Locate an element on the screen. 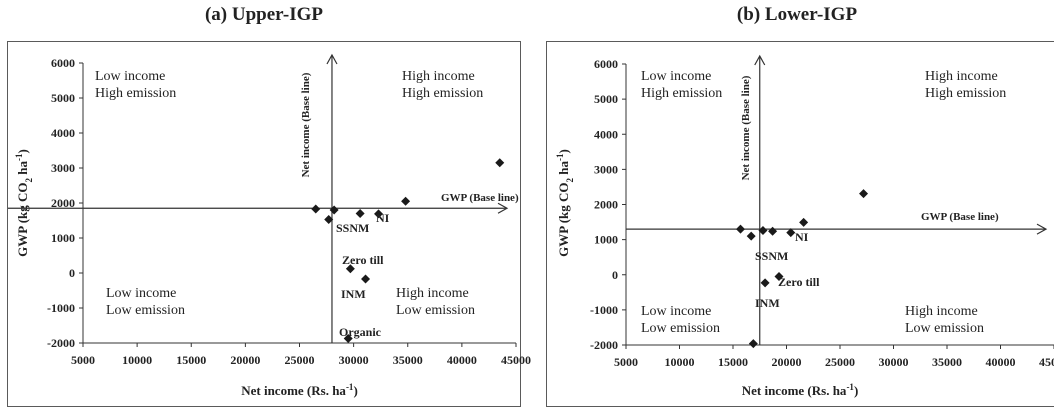 This screenshot has width=1054, height=407. point-annotation: Organic is located at coordinates (360, 332).